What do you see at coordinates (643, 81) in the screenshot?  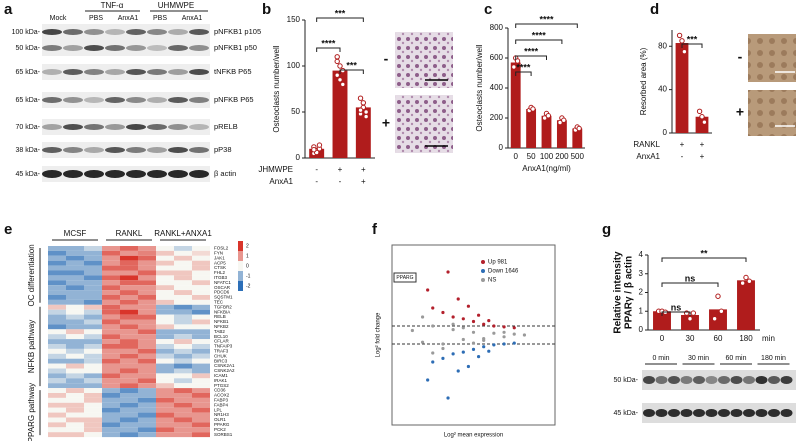 I see `y-axis-label: Resorbed area (%)` at bounding box center [643, 81].